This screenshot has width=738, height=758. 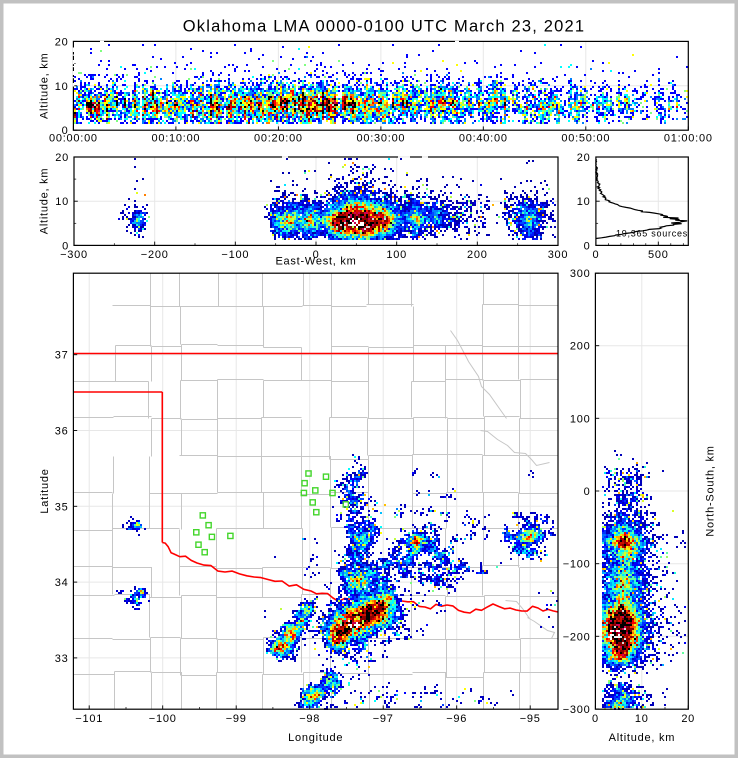 I want to click on svg-text: Latitude, so click(x=45, y=490).